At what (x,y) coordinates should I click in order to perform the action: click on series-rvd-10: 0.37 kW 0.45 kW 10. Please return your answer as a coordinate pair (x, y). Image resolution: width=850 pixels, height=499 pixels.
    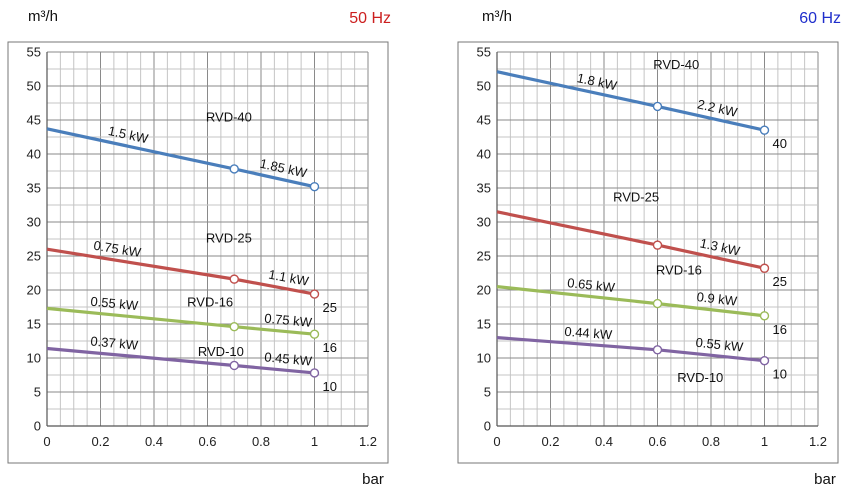
    Looking at the image, I should click on (191, 363).